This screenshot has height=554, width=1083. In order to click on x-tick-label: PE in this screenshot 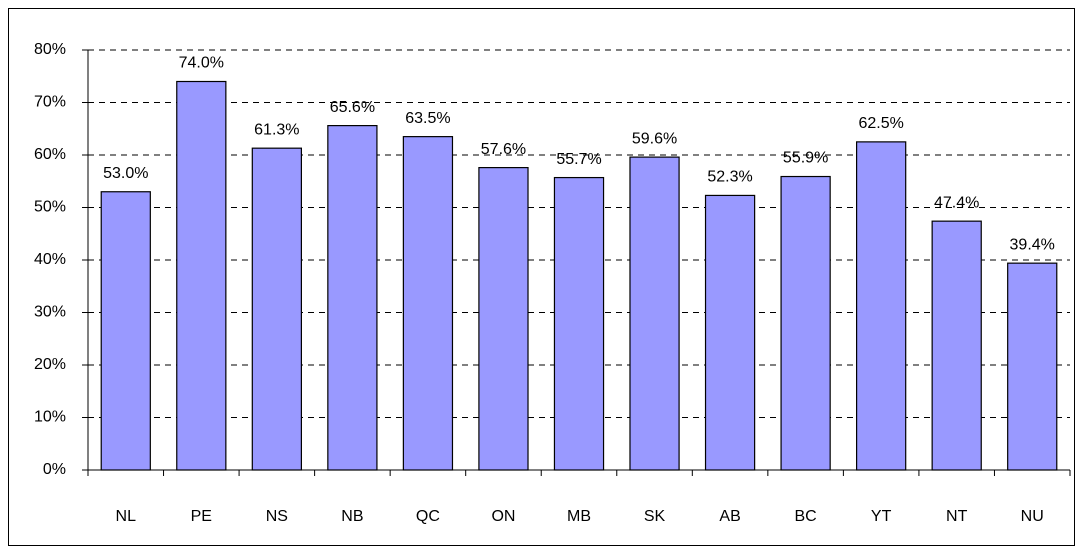, I will do `click(201, 516)`.